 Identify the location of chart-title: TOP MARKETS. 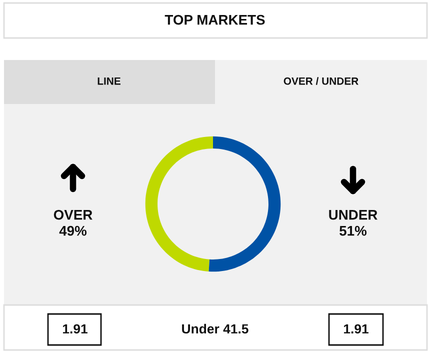
(214, 19).